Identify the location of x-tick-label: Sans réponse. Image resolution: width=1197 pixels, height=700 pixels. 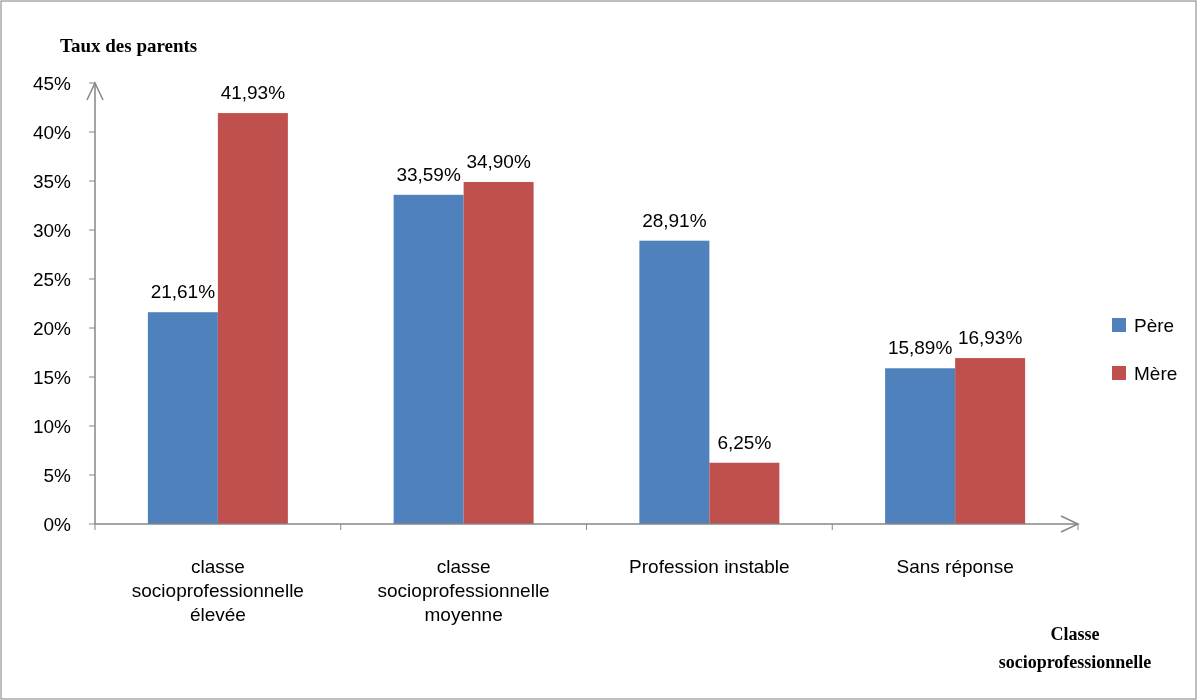
(955, 566).